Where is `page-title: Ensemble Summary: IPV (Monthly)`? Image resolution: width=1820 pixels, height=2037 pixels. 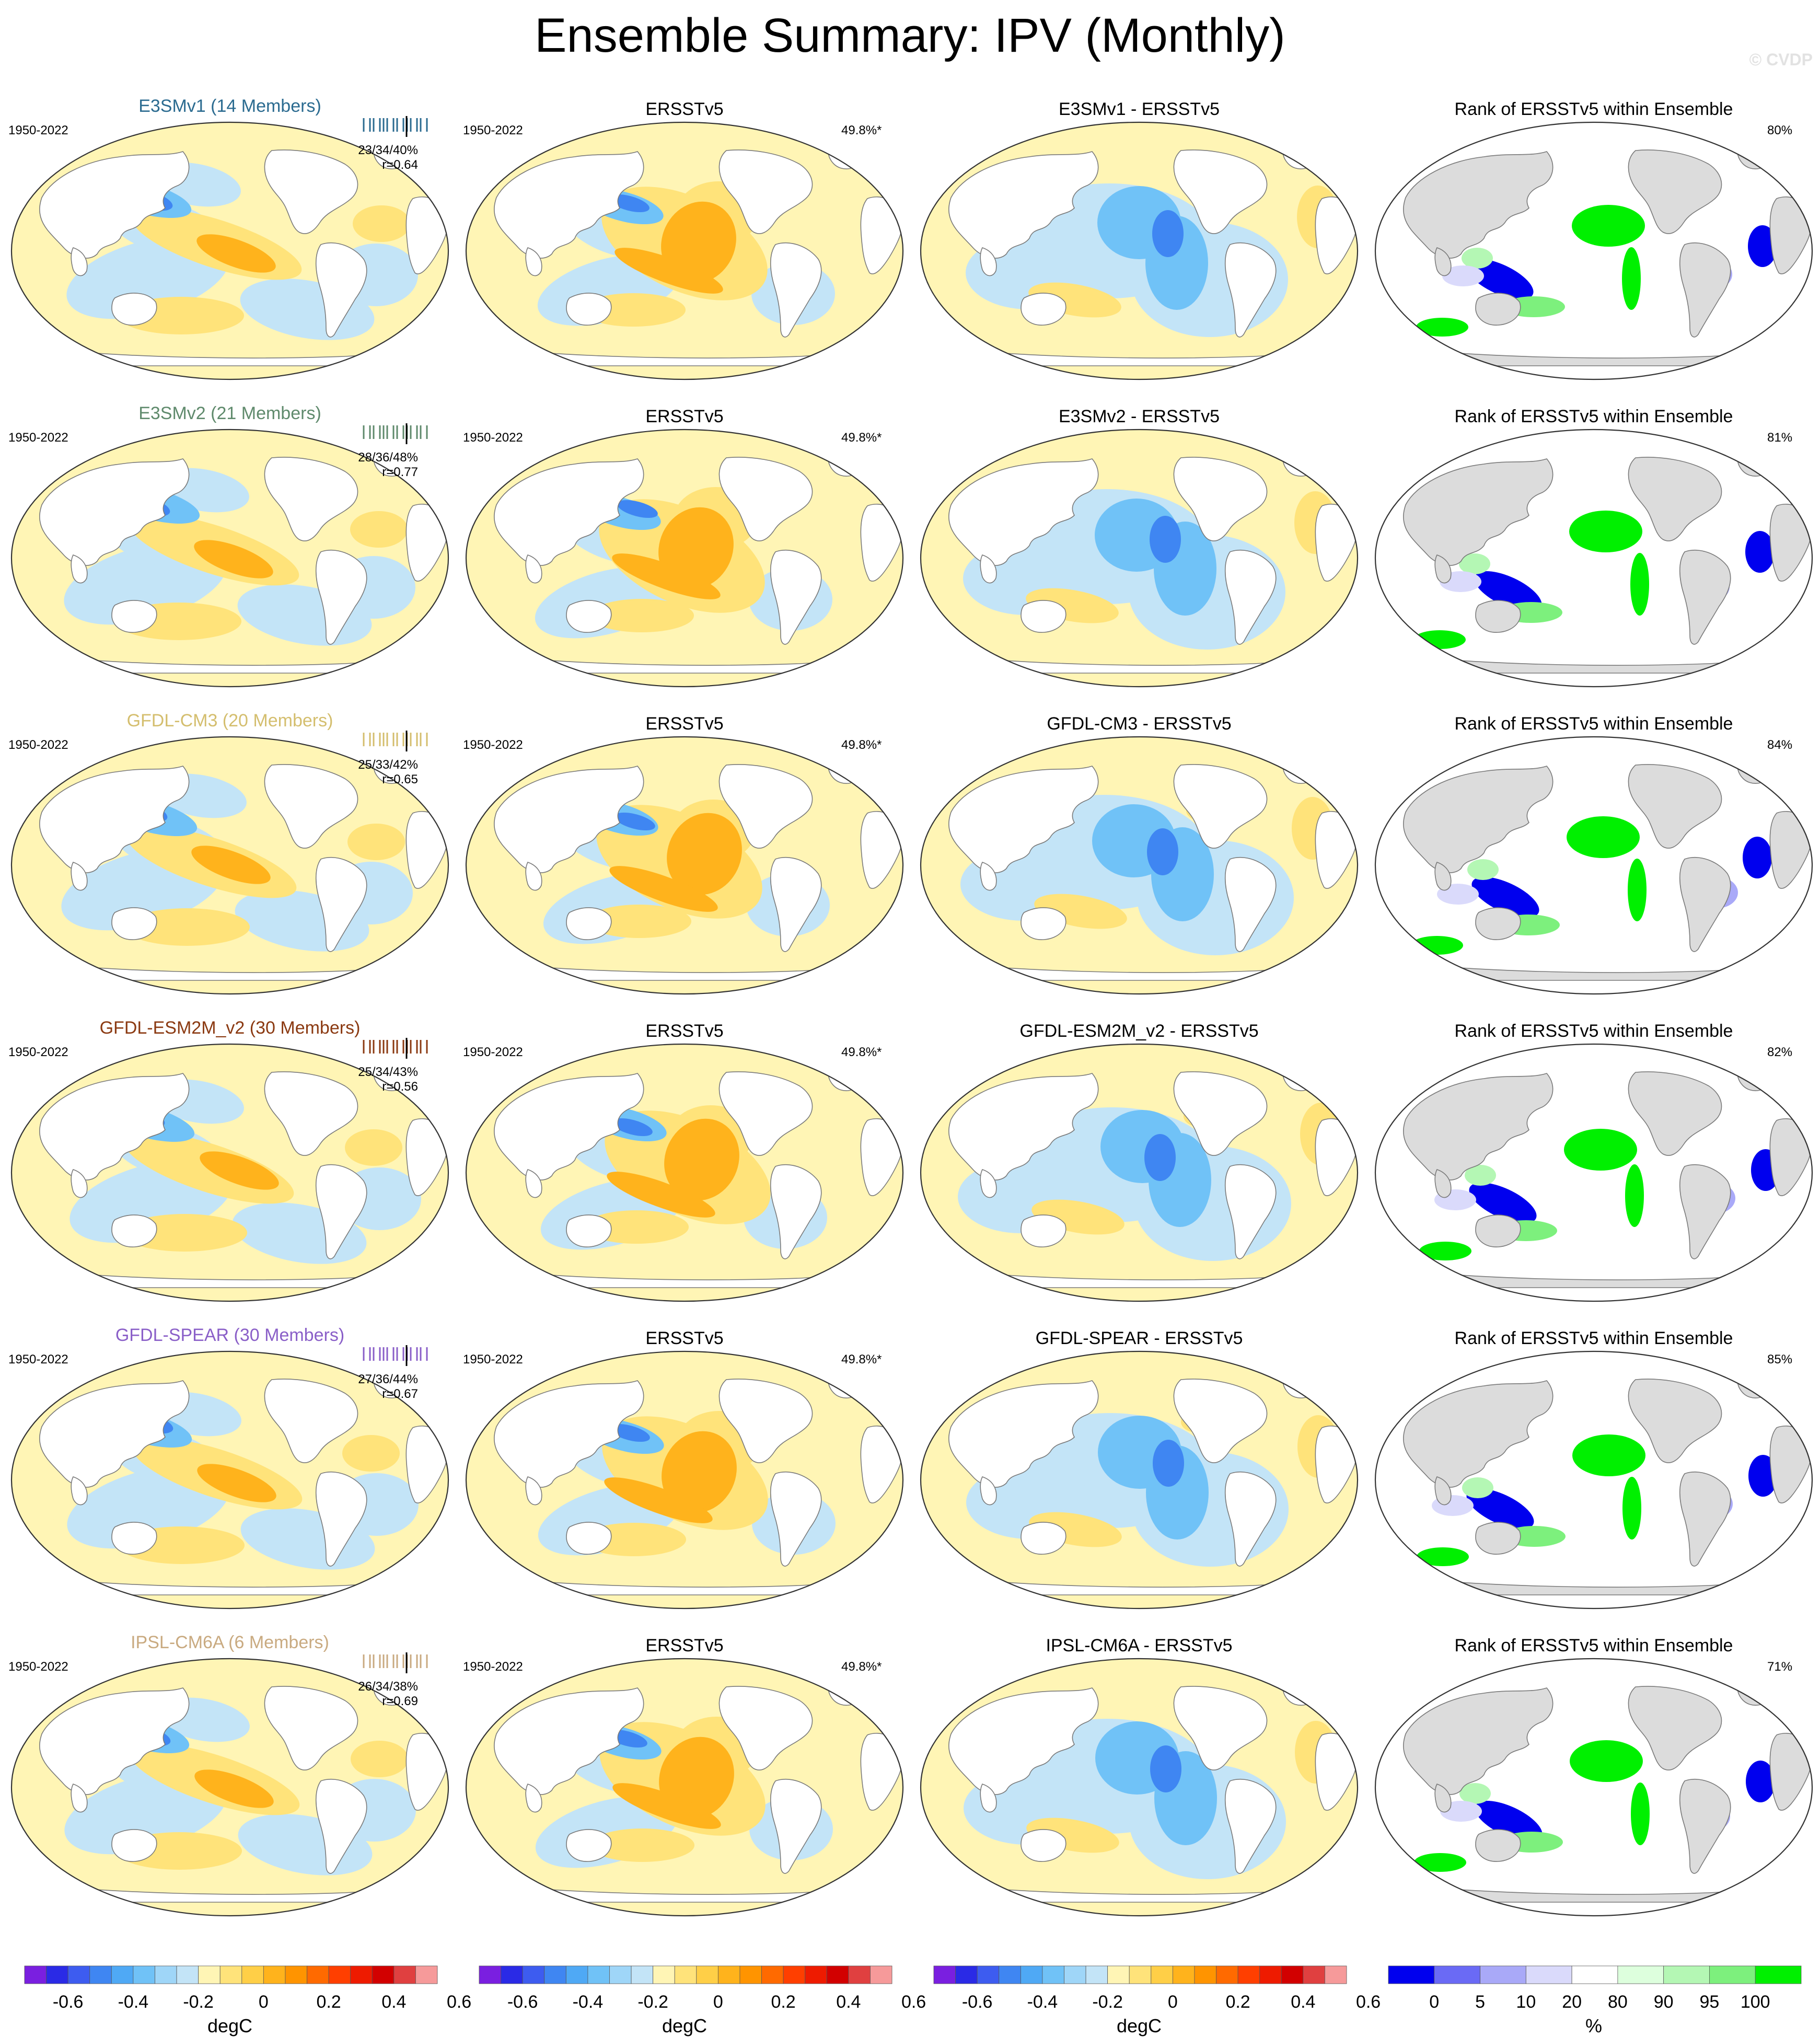
page-title: Ensemble Summary: IPV (Monthly) is located at coordinates (910, 35).